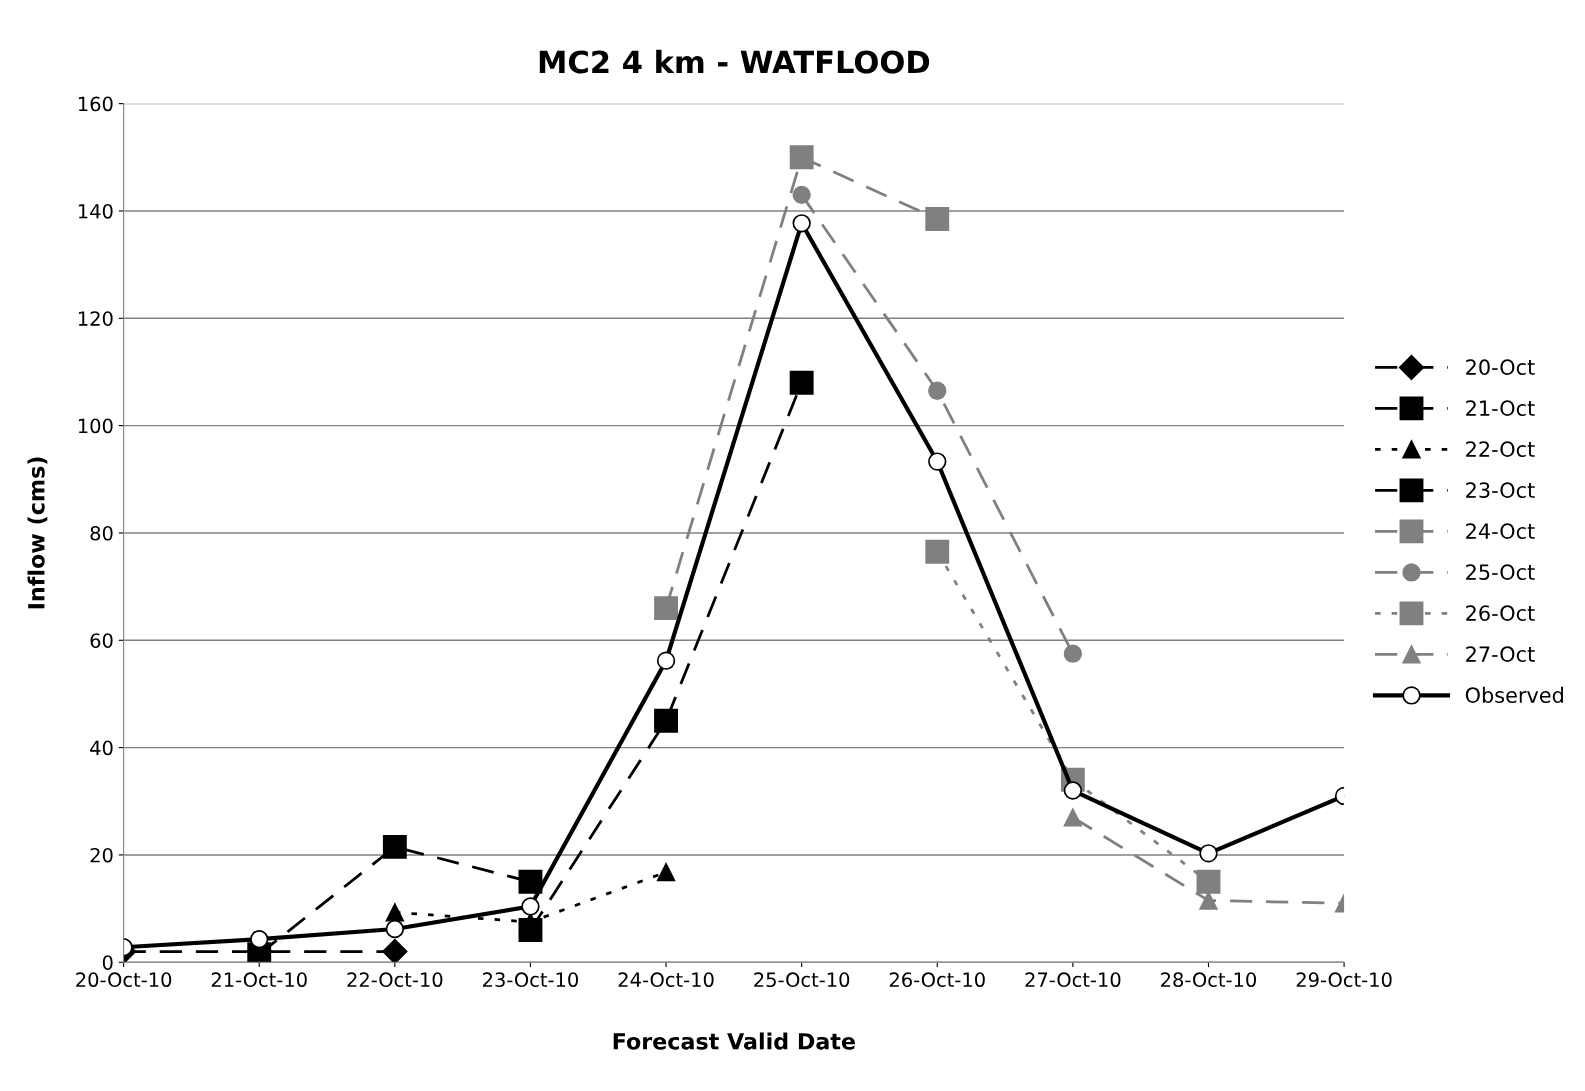 The height and width of the screenshot is (1091, 1585). What do you see at coordinates (95, 318) in the screenshot?
I see `y-tick-label: 120` at bounding box center [95, 318].